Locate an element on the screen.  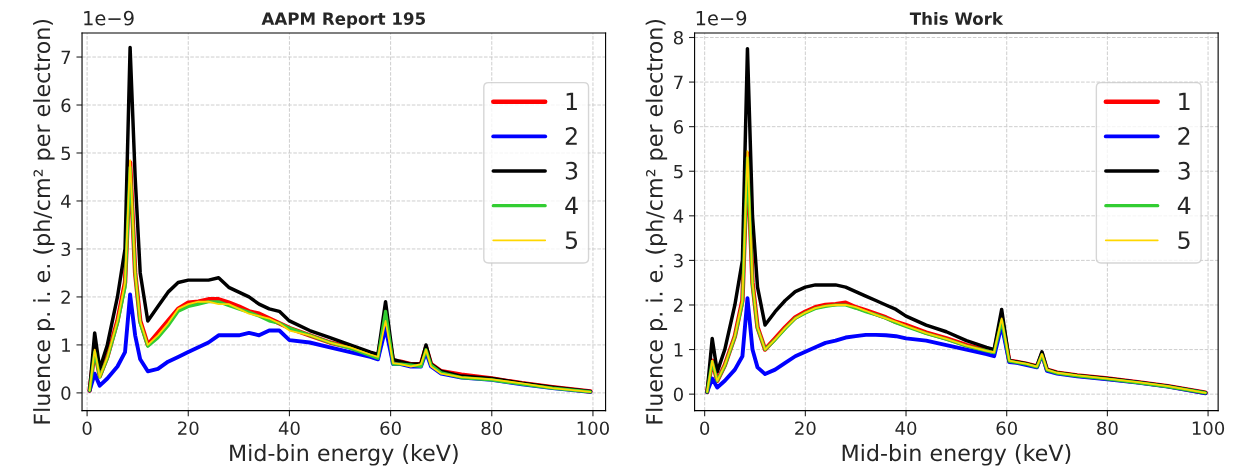
chart-title: AAPM Report 195 is located at coordinates (343, 20).